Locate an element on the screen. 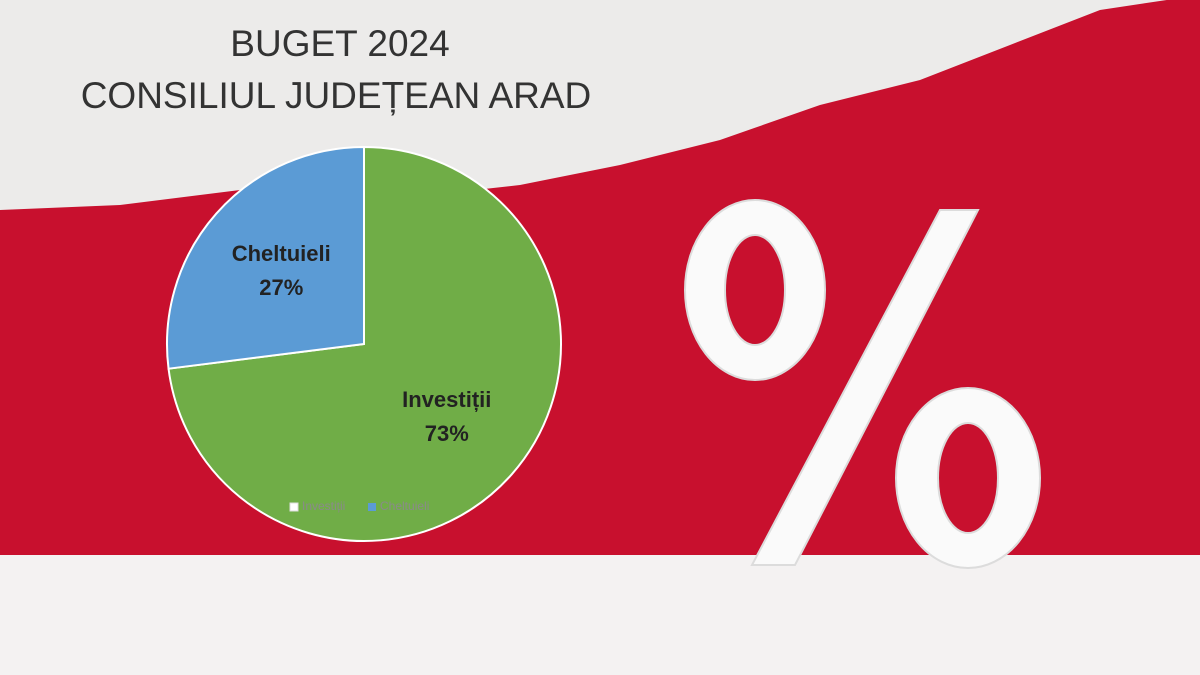 Image resolution: width=1200 pixels, height=675 pixels. slice-category-label: Cheltuieli is located at coordinates (281, 253).